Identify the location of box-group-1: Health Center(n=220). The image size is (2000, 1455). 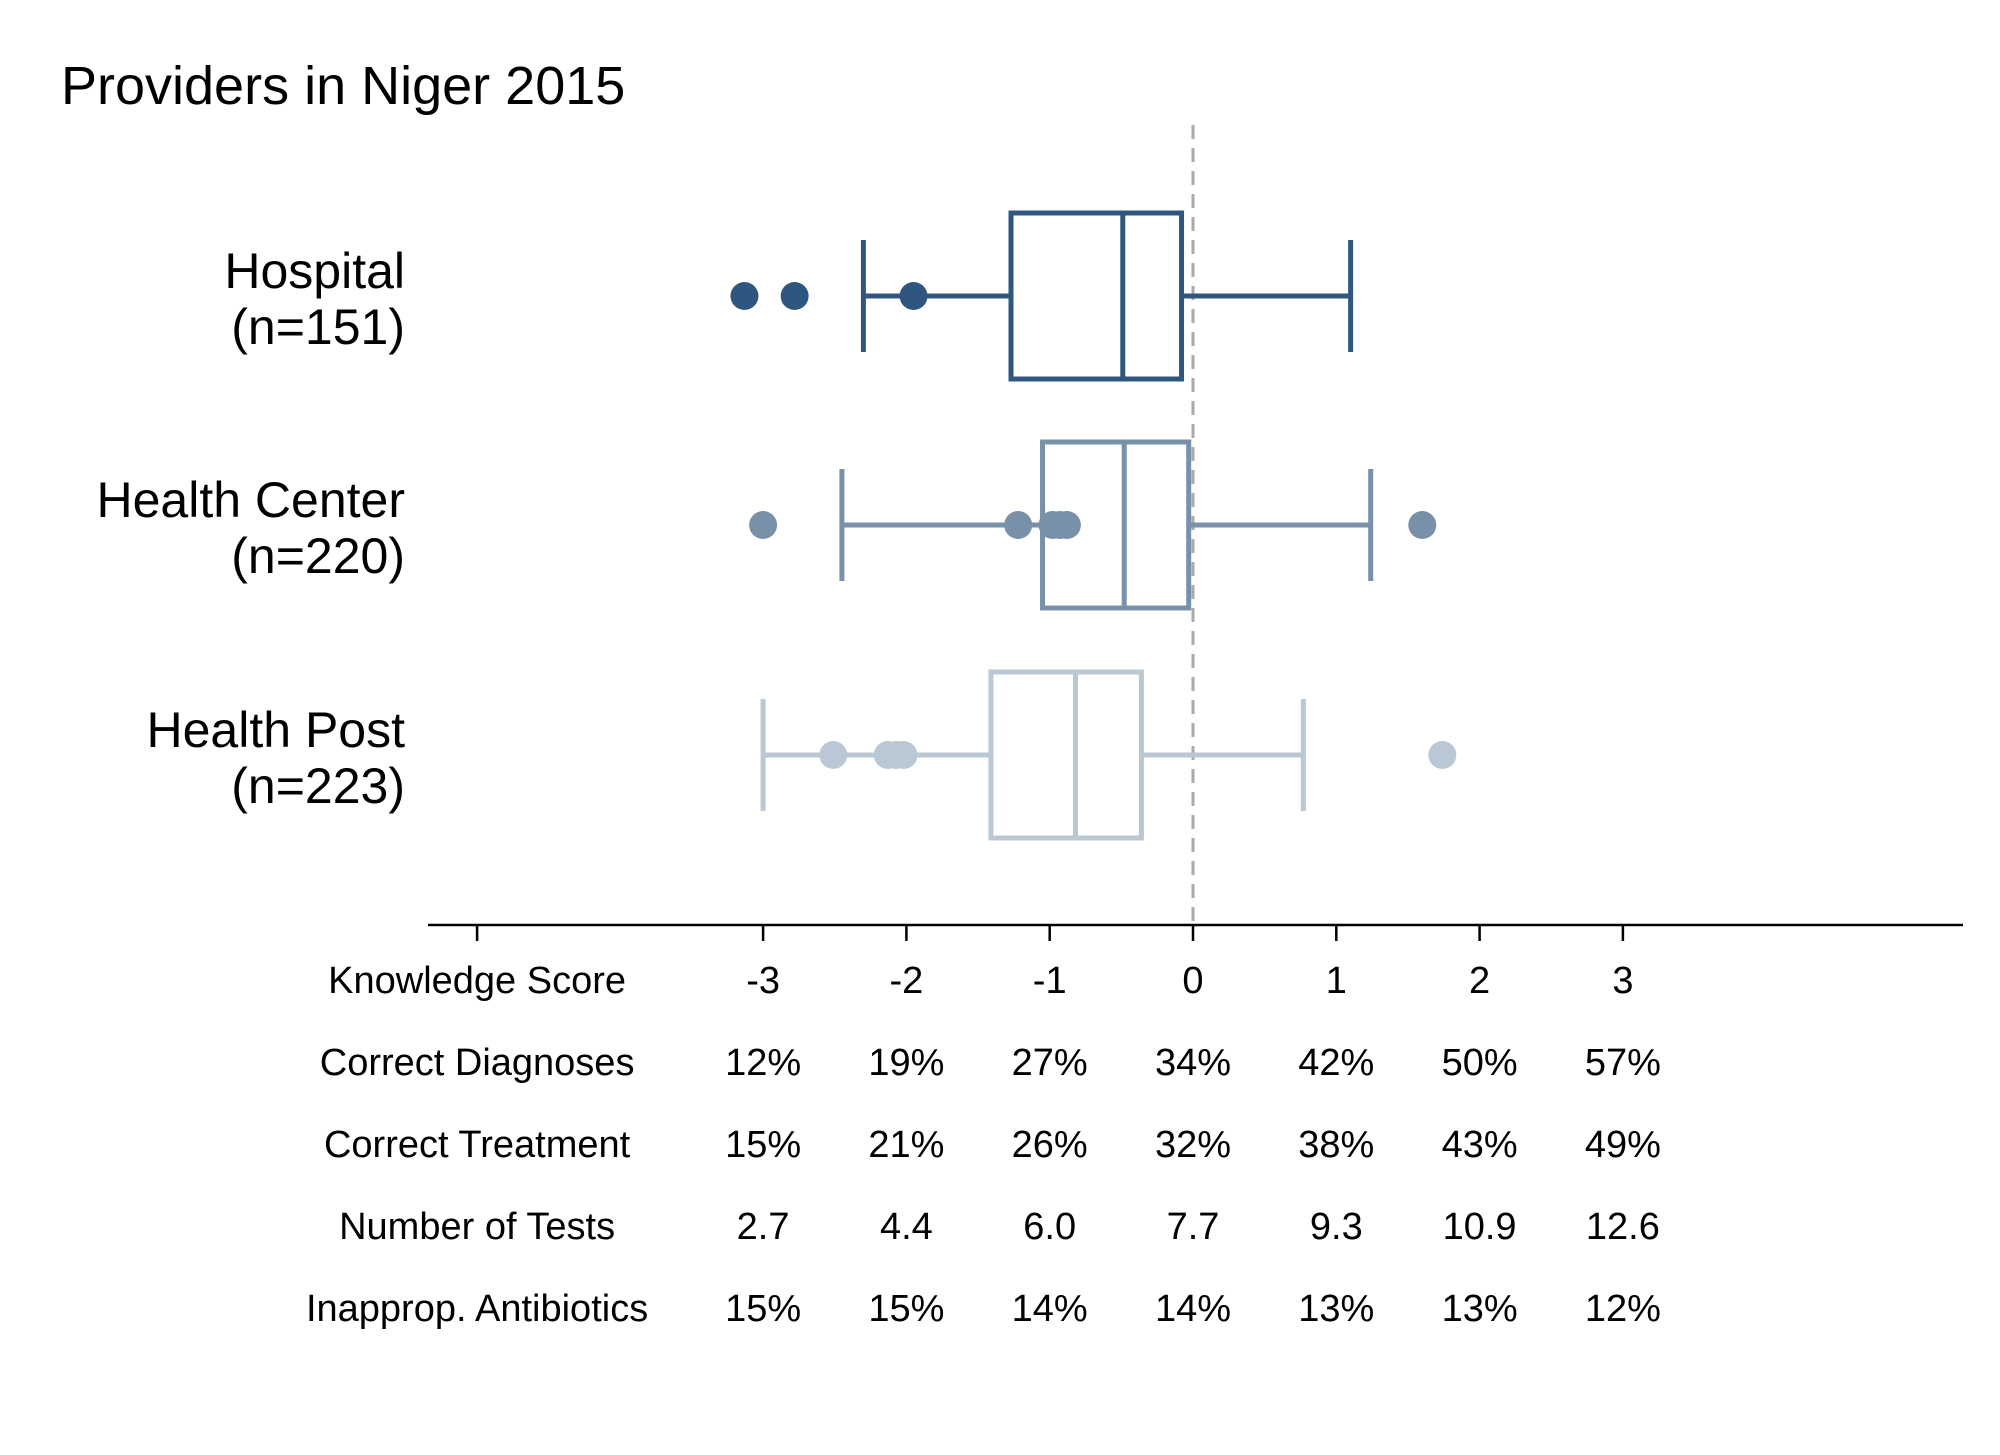
(767, 525).